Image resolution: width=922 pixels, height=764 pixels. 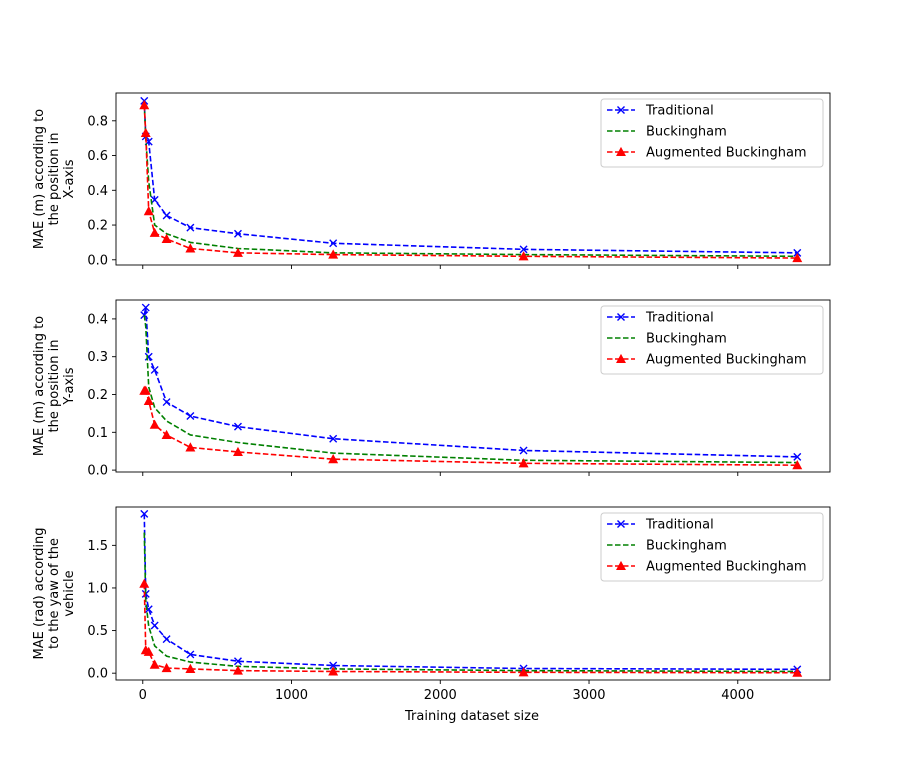 What do you see at coordinates (39, 179) in the screenshot?
I see `y-axis-label-line: MAE (m) according to` at bounding box center [39, 179].